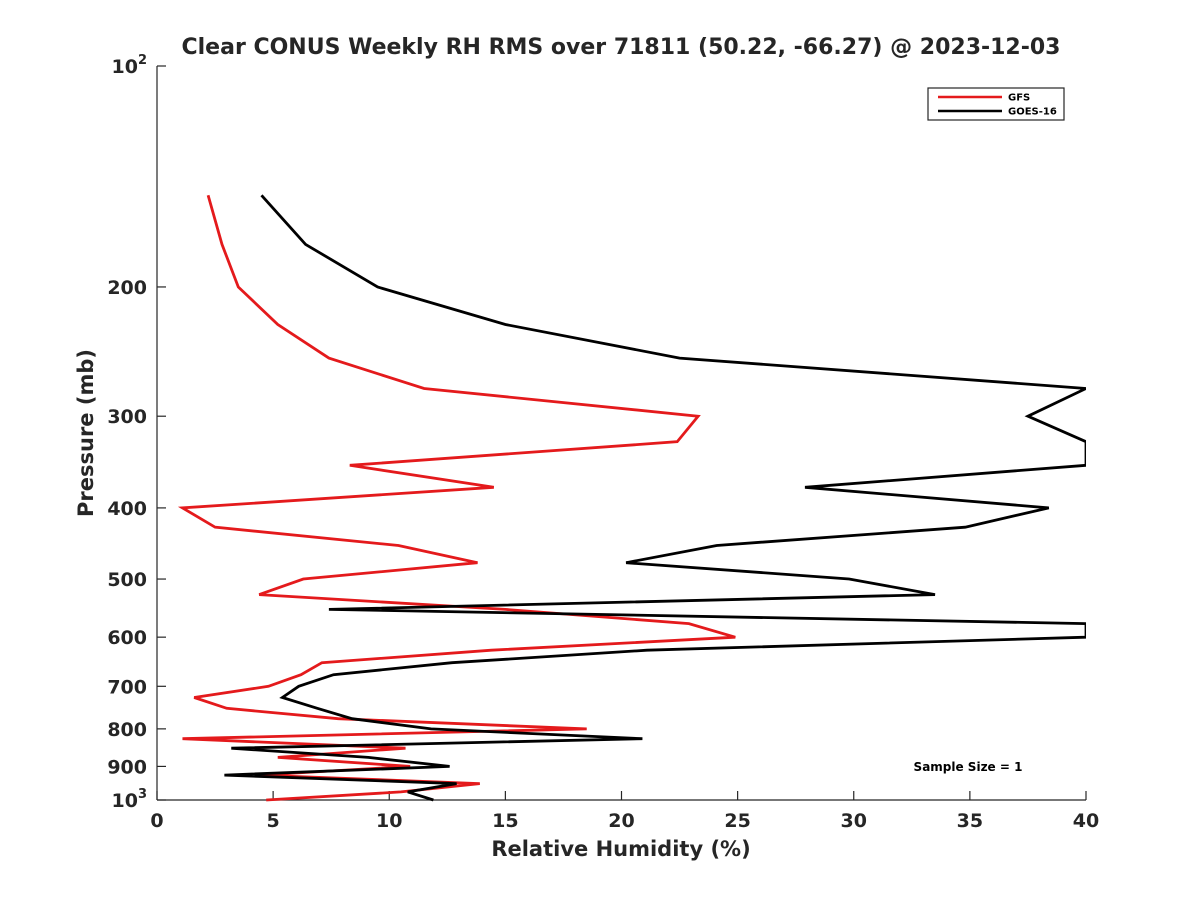  Describe the element at coordinates (1086, 821) in the screenshot. I see `x-tick-label: 40` at that location.